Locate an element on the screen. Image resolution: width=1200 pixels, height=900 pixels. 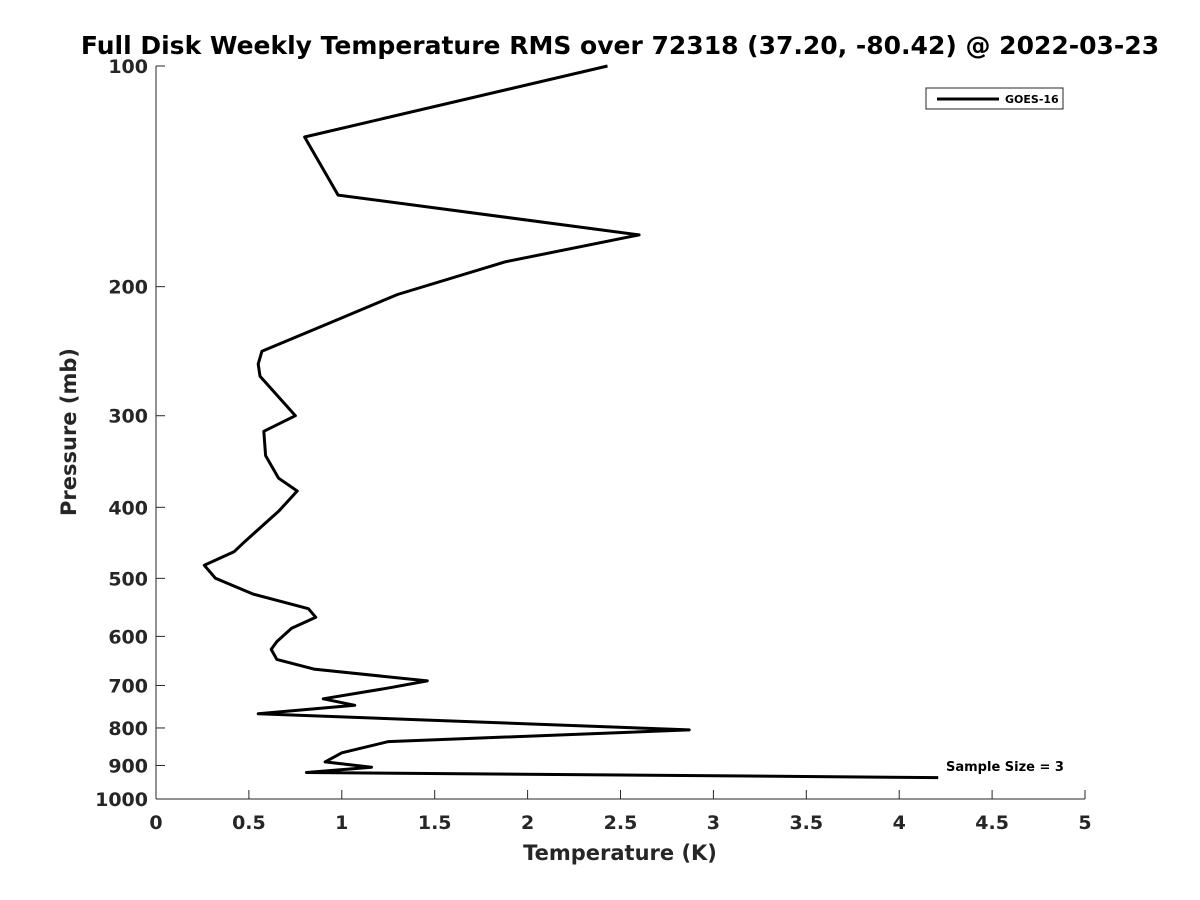
x-axis-ticks: 0 0.5 1 1.5 2 2.5 3 3.5 4 4.5 5 is located at coordinates (620, 812).